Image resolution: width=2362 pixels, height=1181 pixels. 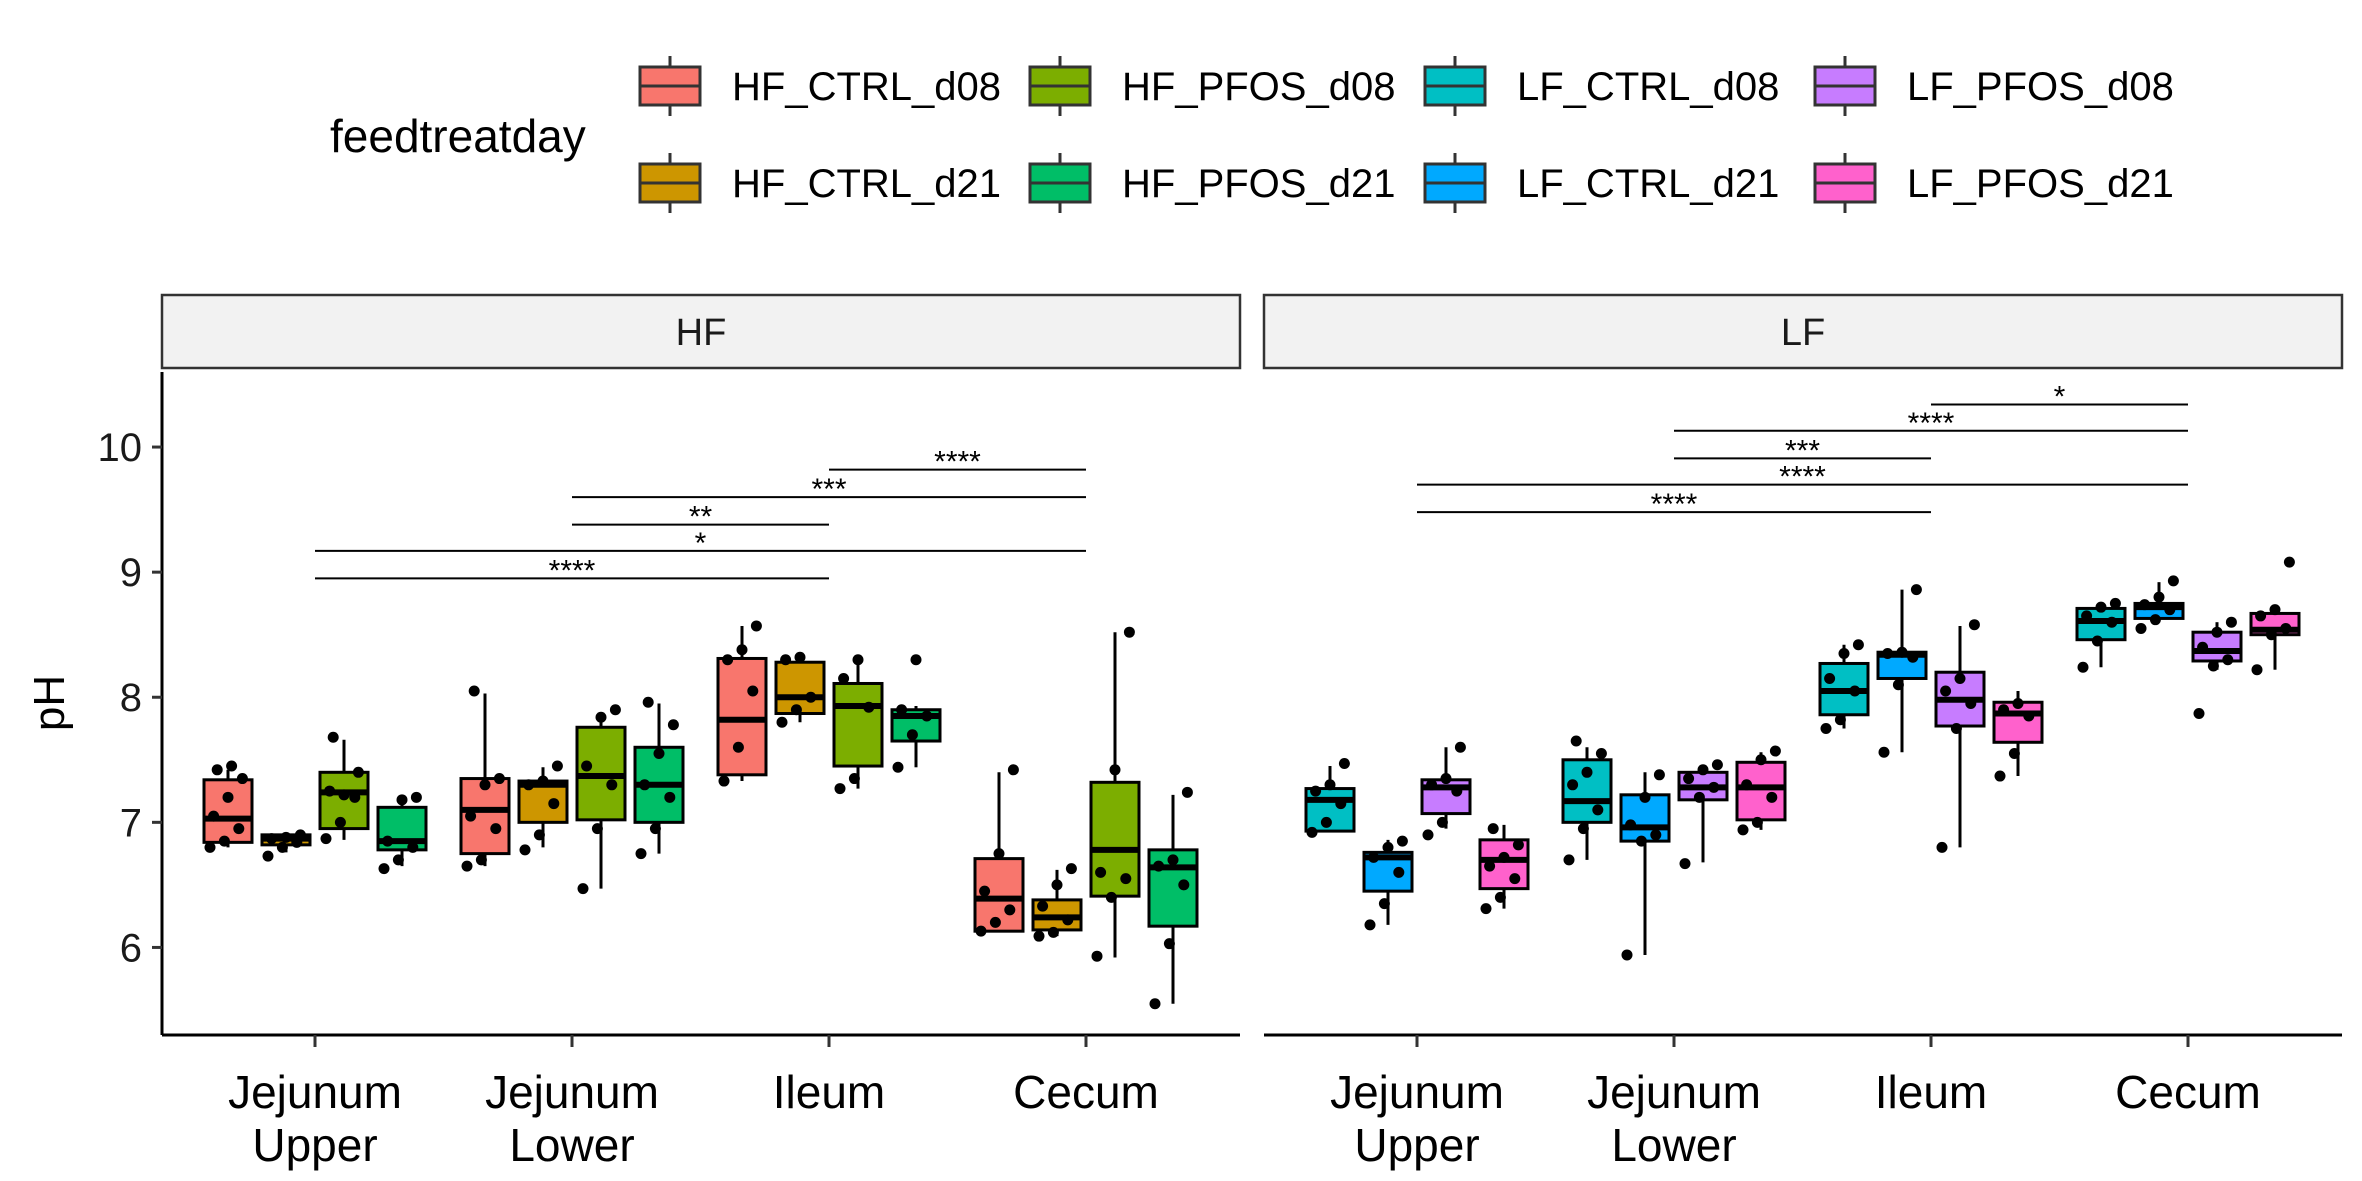 What do you see at coordinates (49, 703) in the screenshot?
I see `y-axis-title: pH` at bounding box center [49, 703].